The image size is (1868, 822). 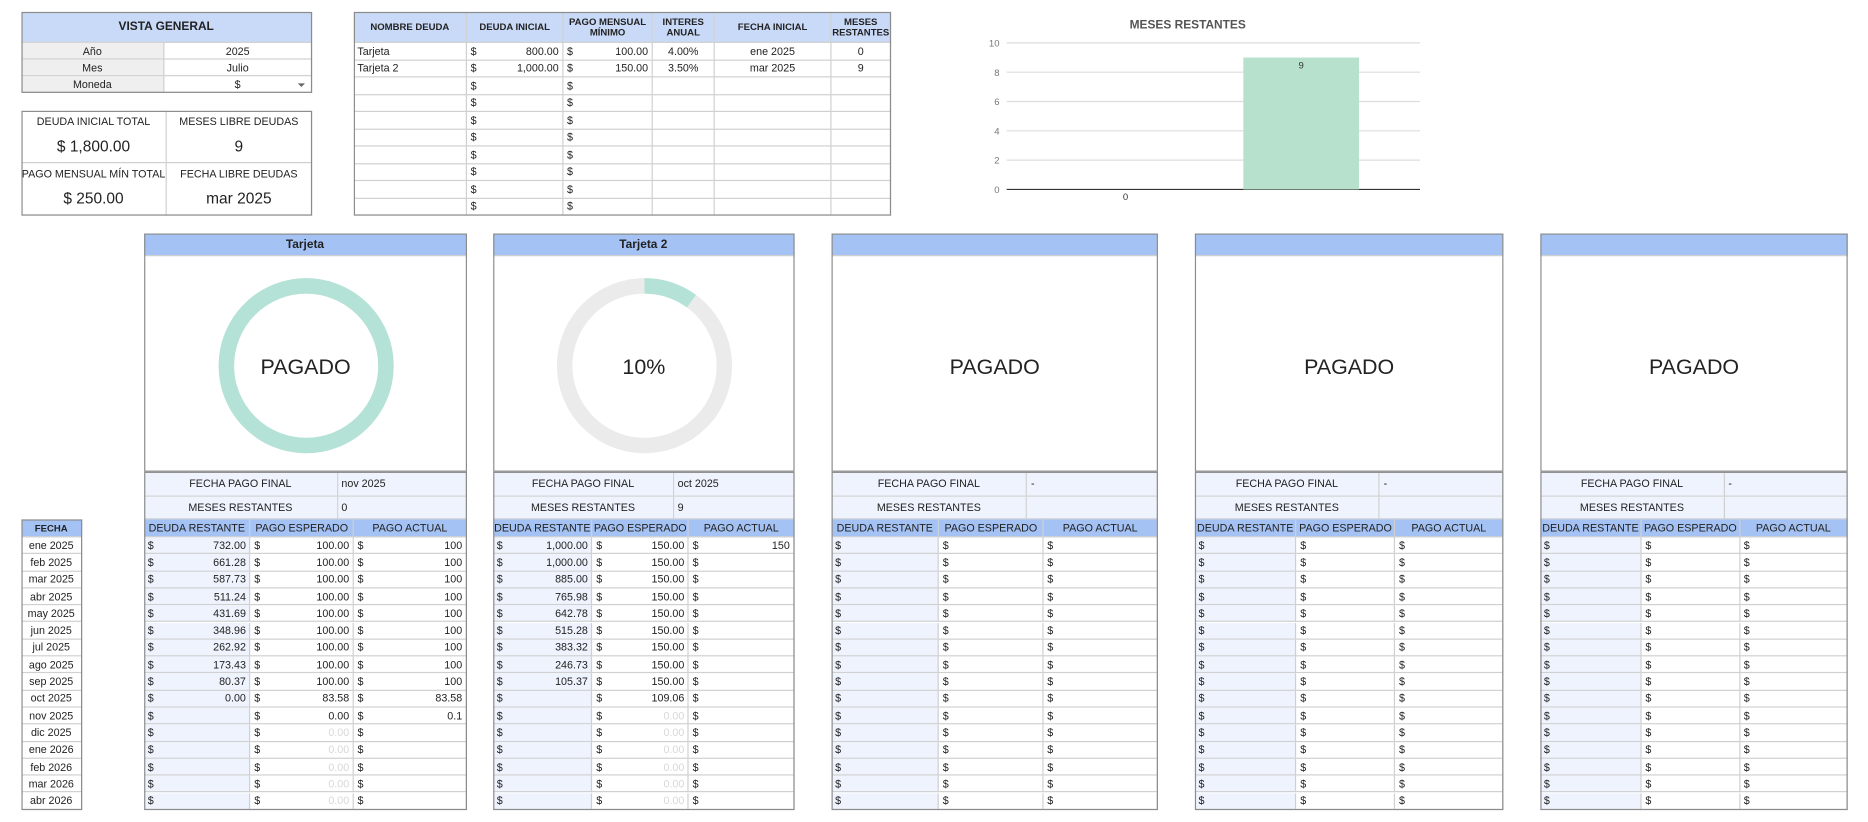 I want to click on data-label: 0, so click(x=1125, y=197).